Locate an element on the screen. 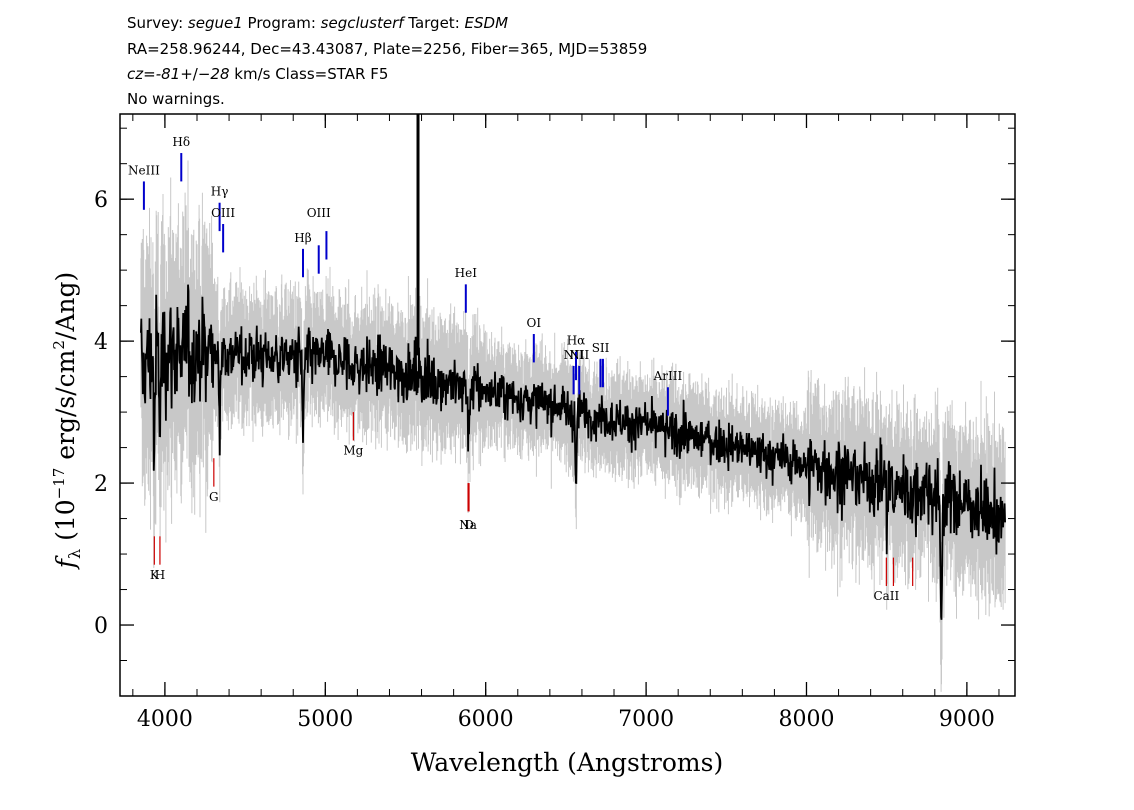  y-tick-label: 4 is located at coordinates (101, 342).